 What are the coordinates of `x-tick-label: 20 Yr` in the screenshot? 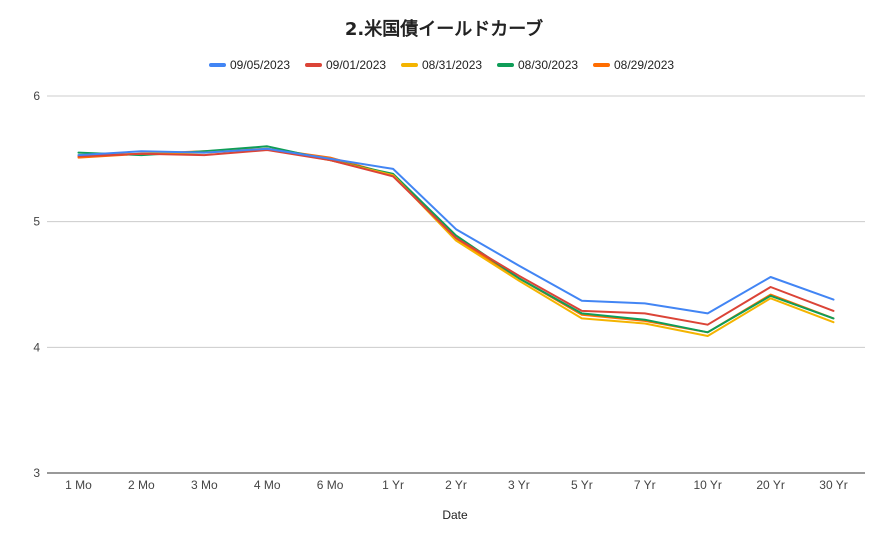 It's located at (770, 485).